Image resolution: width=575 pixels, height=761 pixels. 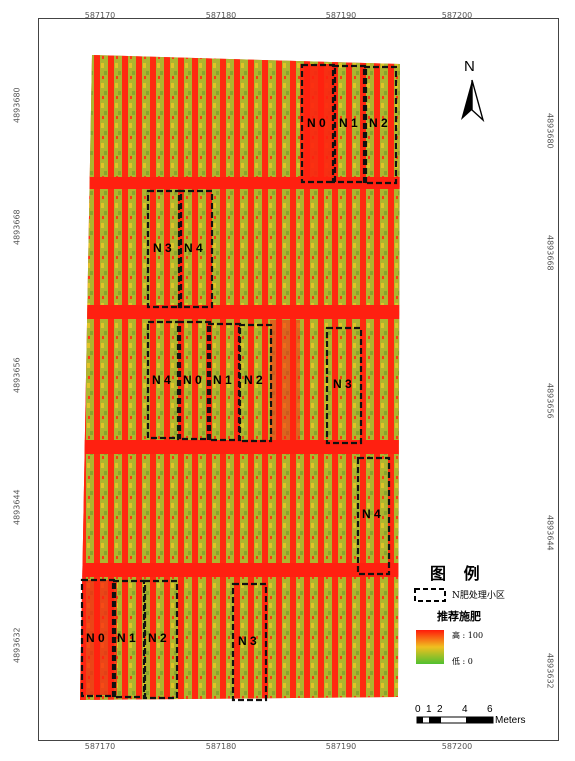 What do you see at coordinates (457, 15) in the screenshot?
I see `x-tick-top: 587200` at bounding box center [457, 15].